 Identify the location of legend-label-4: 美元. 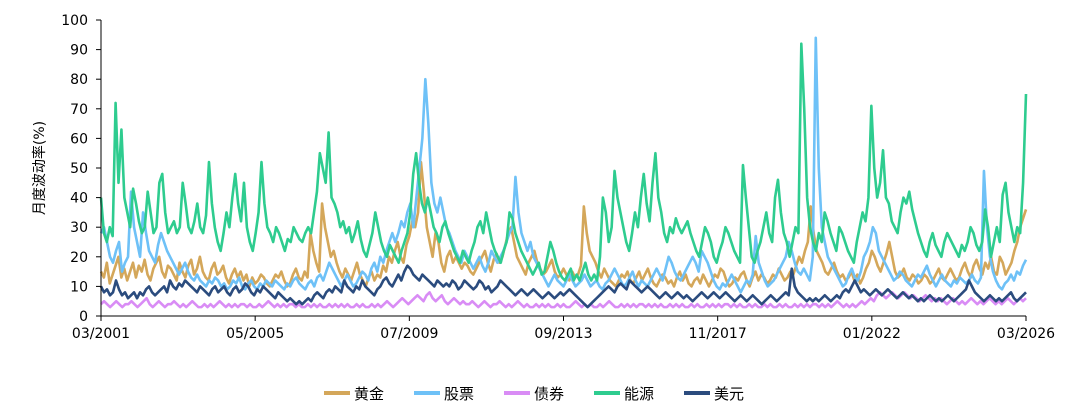
(729, 394).